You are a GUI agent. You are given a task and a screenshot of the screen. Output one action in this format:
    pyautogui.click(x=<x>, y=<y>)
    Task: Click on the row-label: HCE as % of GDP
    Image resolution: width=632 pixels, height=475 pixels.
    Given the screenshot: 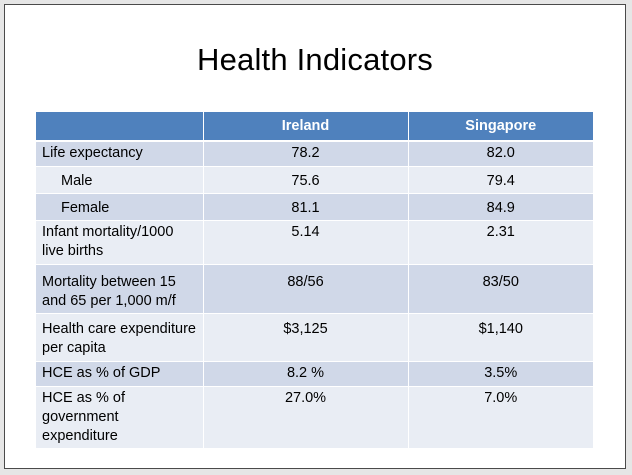 What is the action you would take?
    pyautogui.click(x=120, y=374)
    